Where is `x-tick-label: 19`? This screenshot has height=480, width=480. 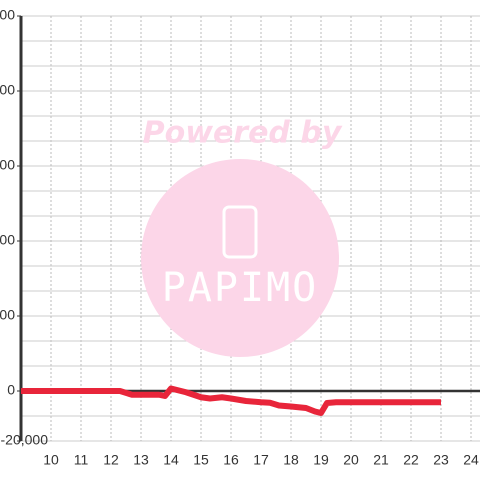
x-tick-label: 19 is located at coordinates (321, 460).